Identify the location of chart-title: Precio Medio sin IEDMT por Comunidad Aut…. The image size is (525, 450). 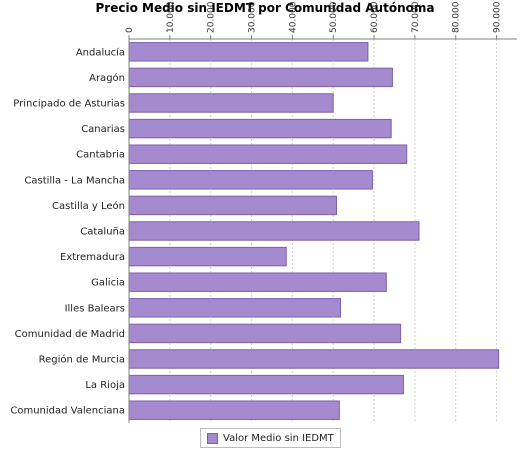
(265, 8).